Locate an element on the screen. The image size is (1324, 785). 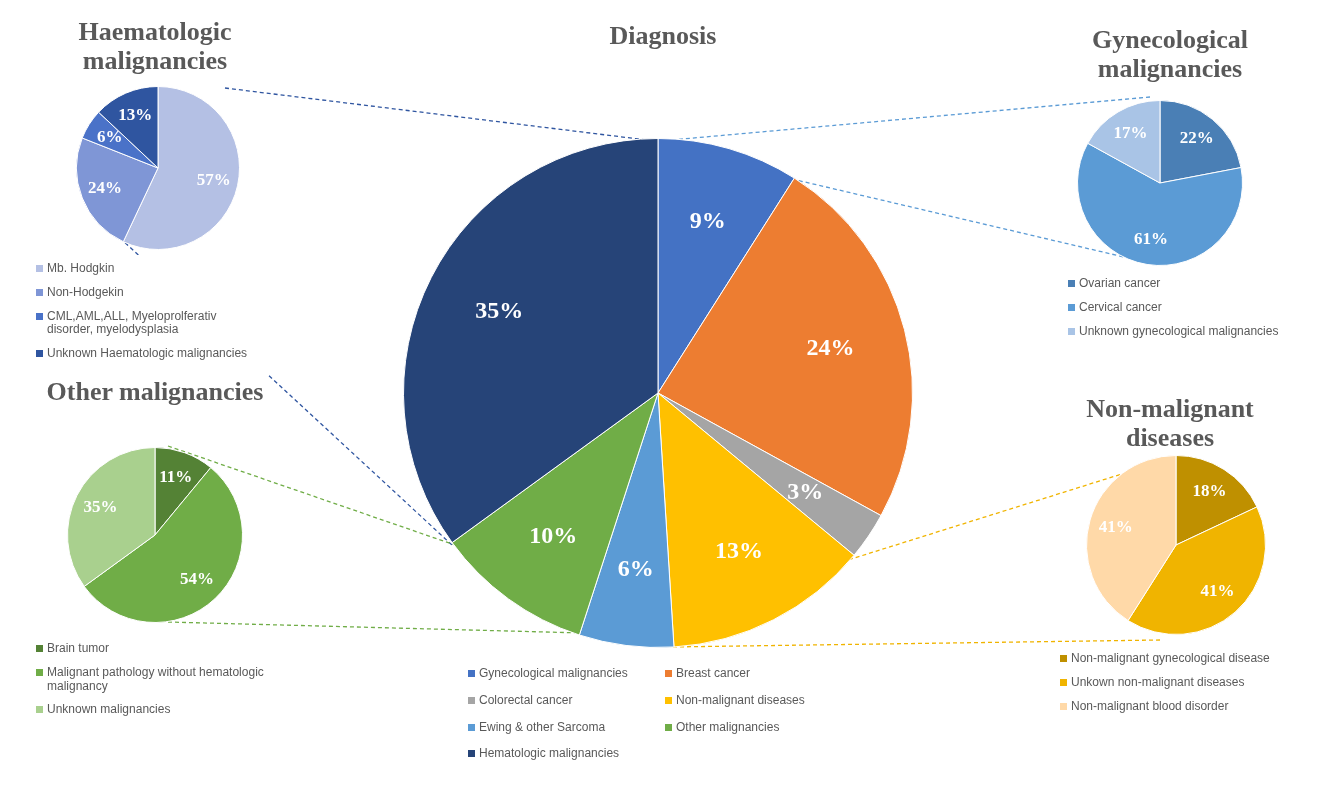
data-label: 9% is located at coordinates (707, 220).